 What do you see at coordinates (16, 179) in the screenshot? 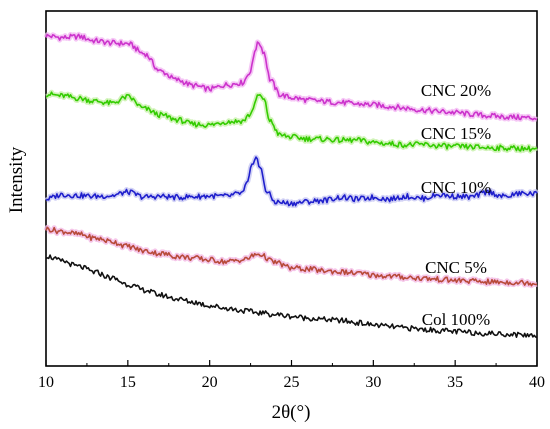
I see `y-axis-title: Intensity` at bounding box center [16, 179].